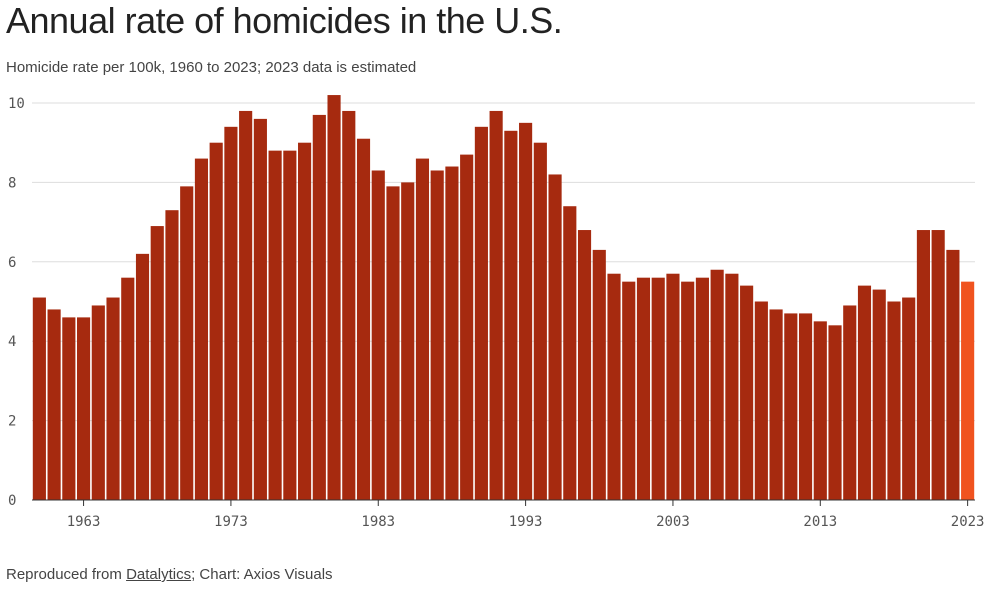  Describe the element at coordinates (437, 335) in the screenshot. I see `bar-1987` at that location.